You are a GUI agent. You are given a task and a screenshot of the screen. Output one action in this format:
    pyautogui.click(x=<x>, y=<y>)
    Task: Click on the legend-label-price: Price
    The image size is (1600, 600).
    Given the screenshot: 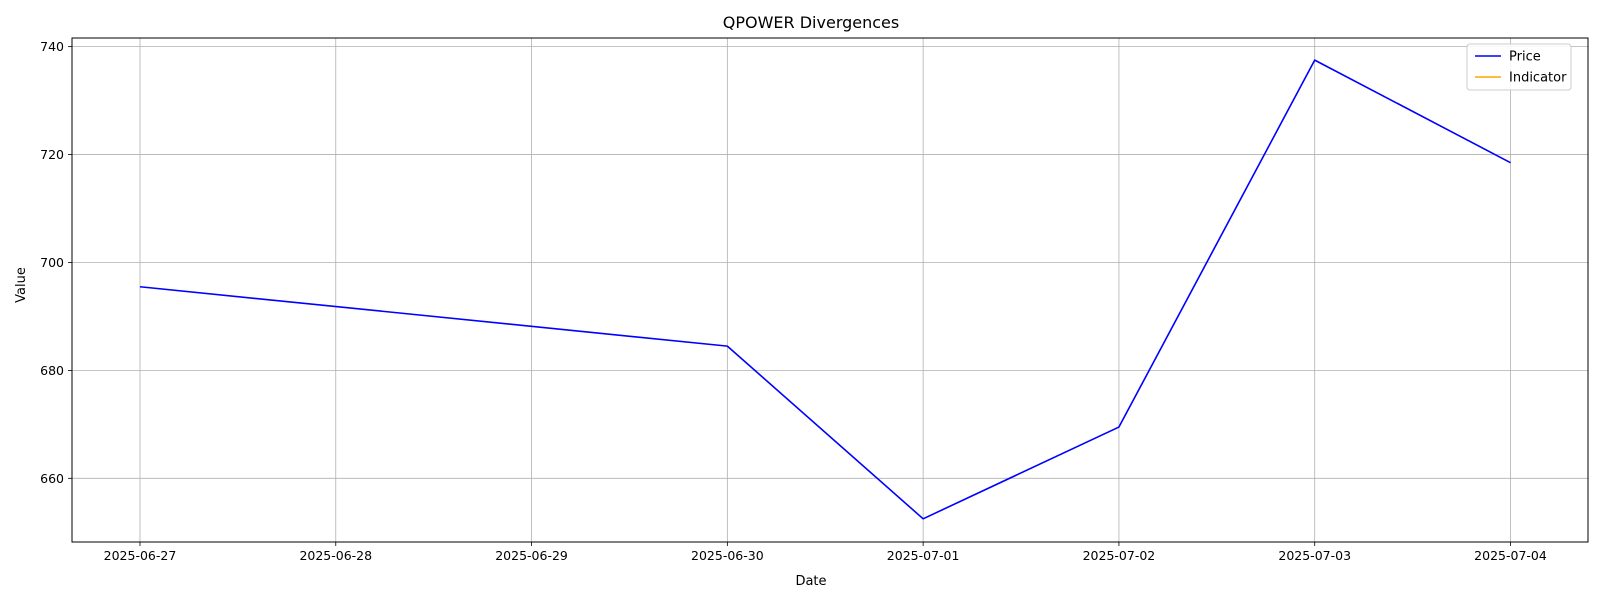 What is the action you would take?
    pyautogui.click(x=1525, y=57)
    